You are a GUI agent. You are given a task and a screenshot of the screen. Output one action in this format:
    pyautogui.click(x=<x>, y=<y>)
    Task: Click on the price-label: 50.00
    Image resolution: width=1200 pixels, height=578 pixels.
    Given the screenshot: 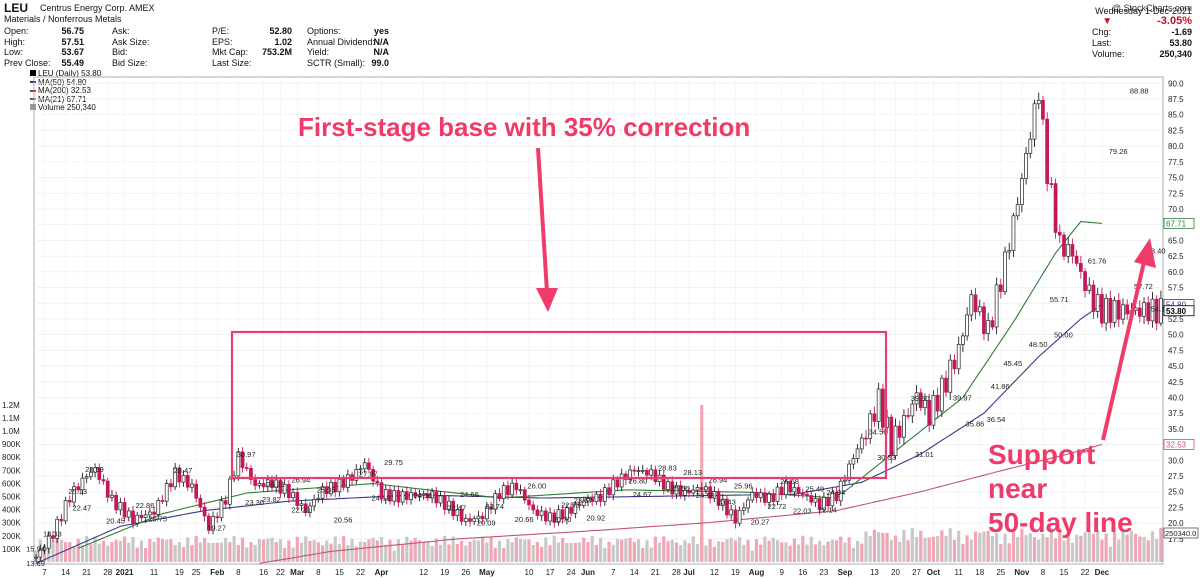 What is the action you would take?
    pyautogui.click(x=1063, y=335)
    